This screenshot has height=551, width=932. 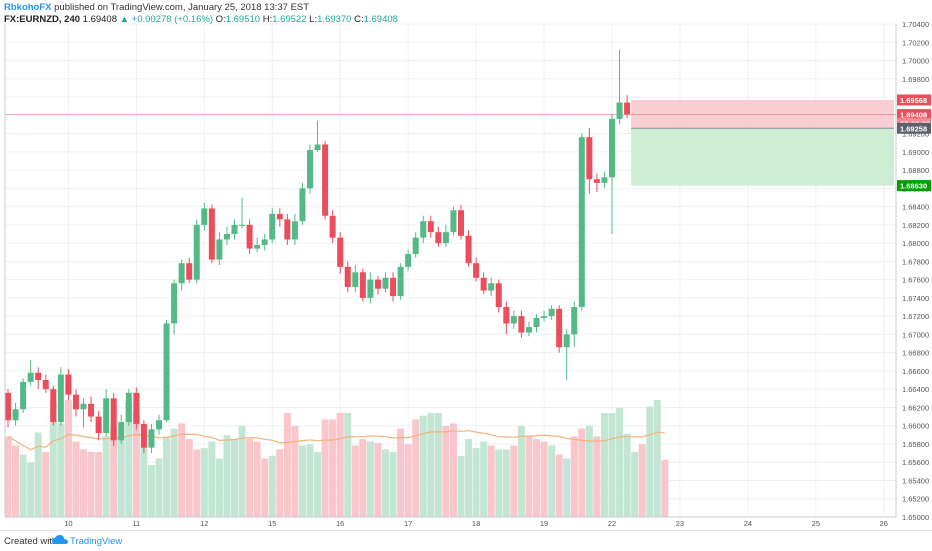 I want to click on x-tick-label: 26, so click(x=884, y=523).